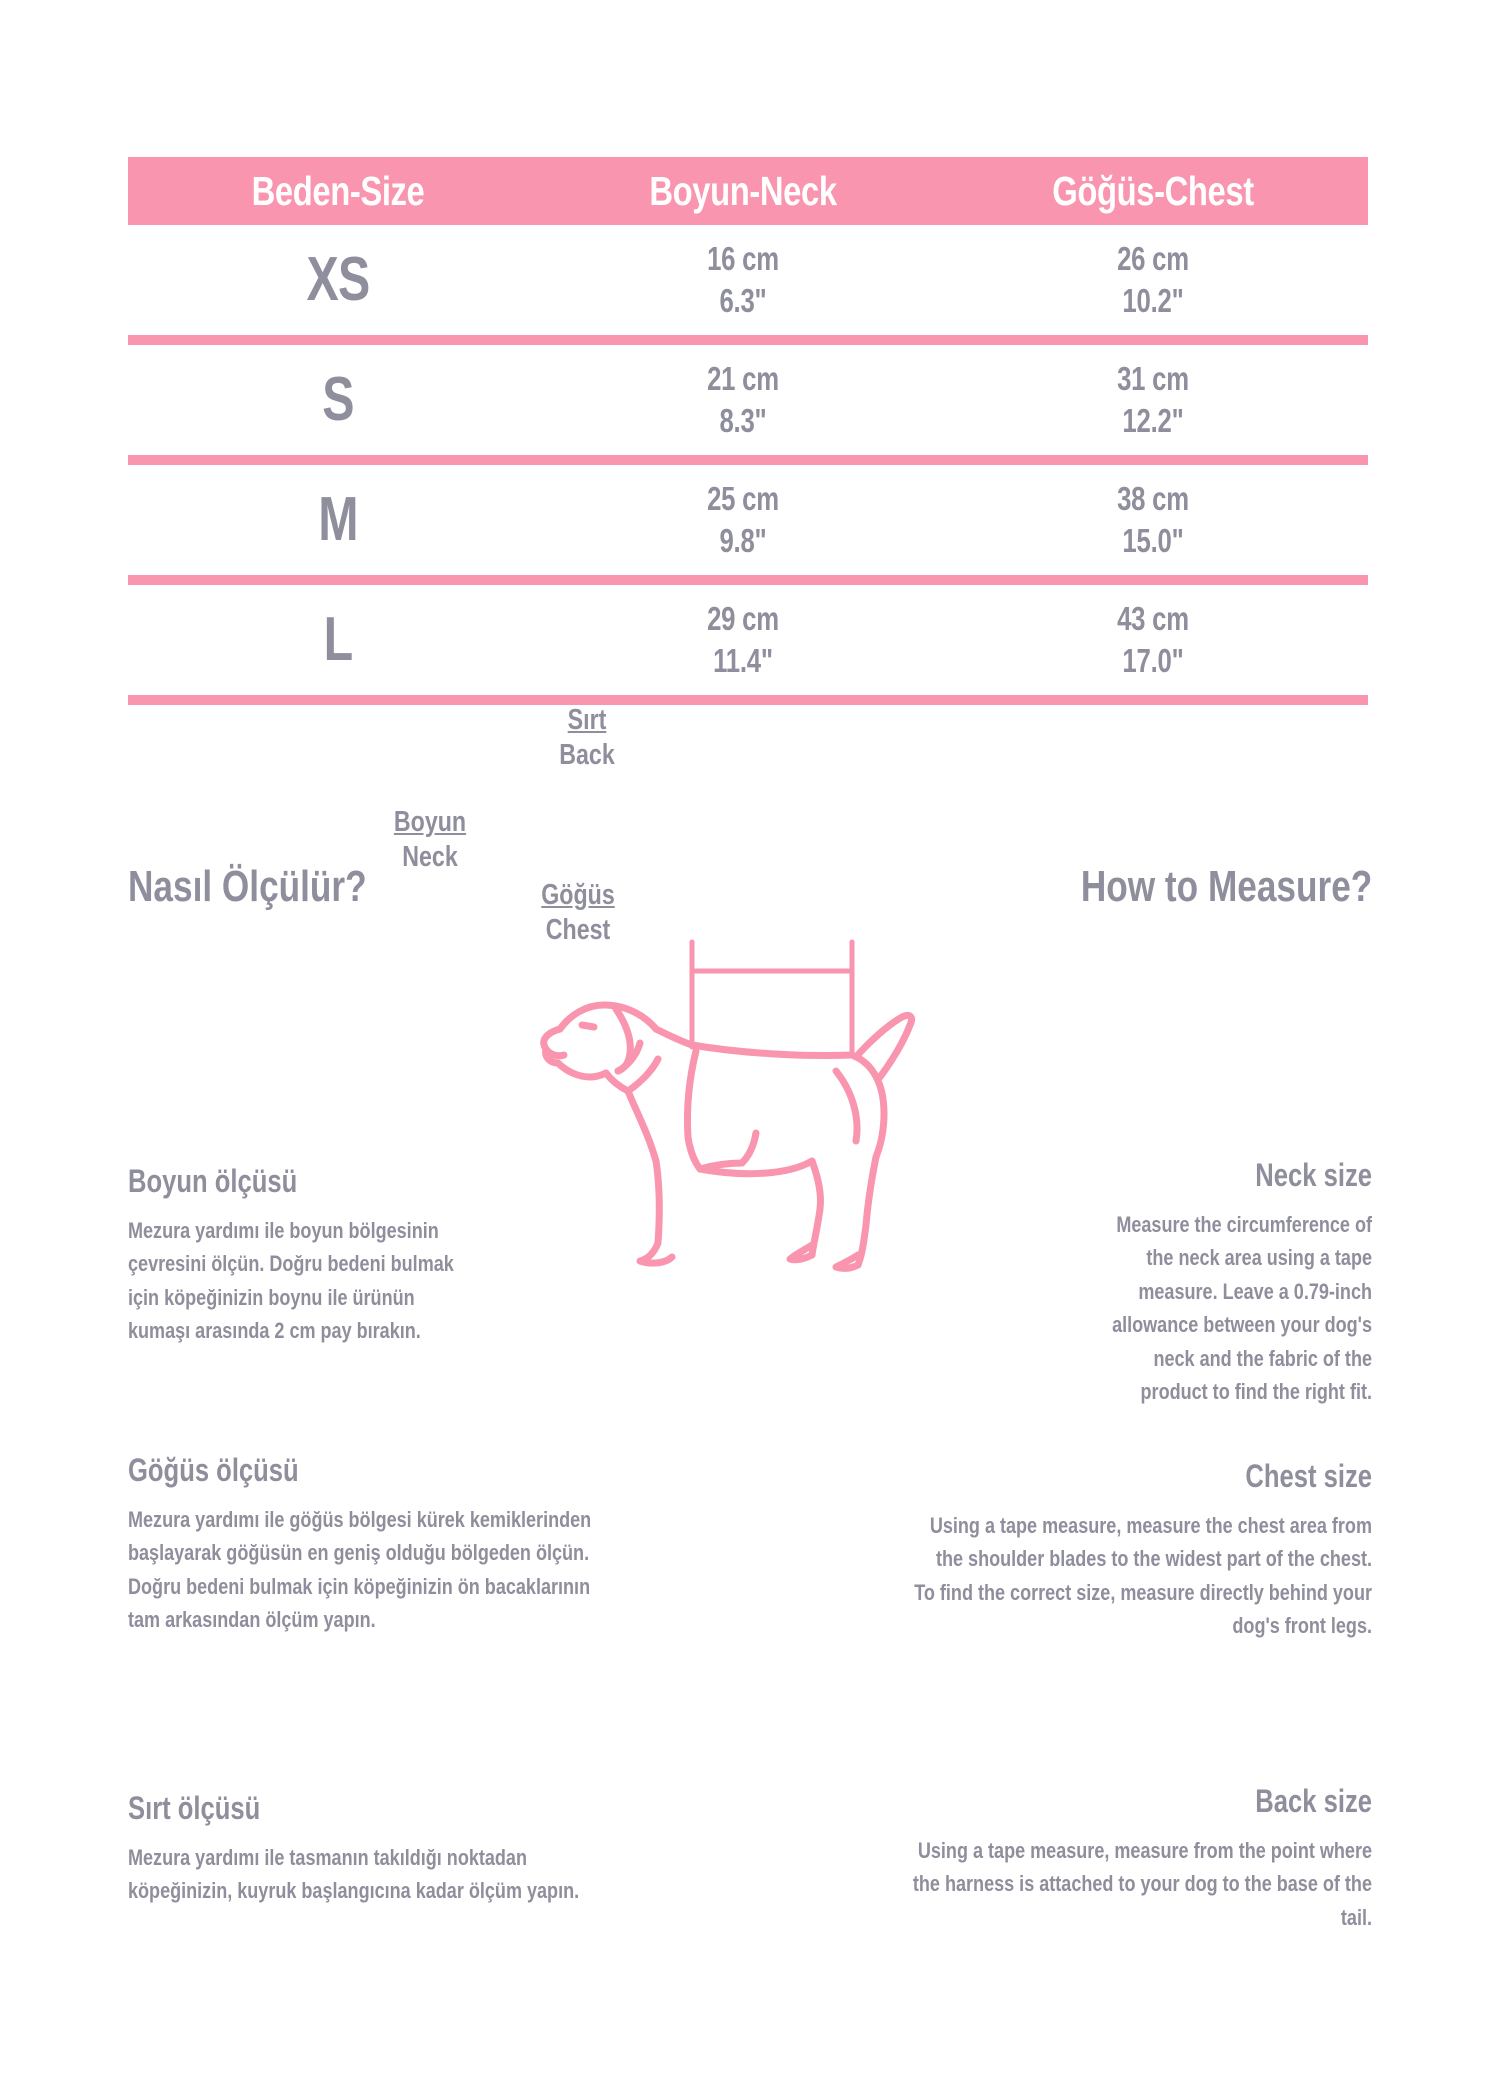 The height and width of the screenshot is (2090, 1500). Describe the element at coordinates (743, 258) in the screenshot. I see `cell-neck-cm: 16 cm` at that location.